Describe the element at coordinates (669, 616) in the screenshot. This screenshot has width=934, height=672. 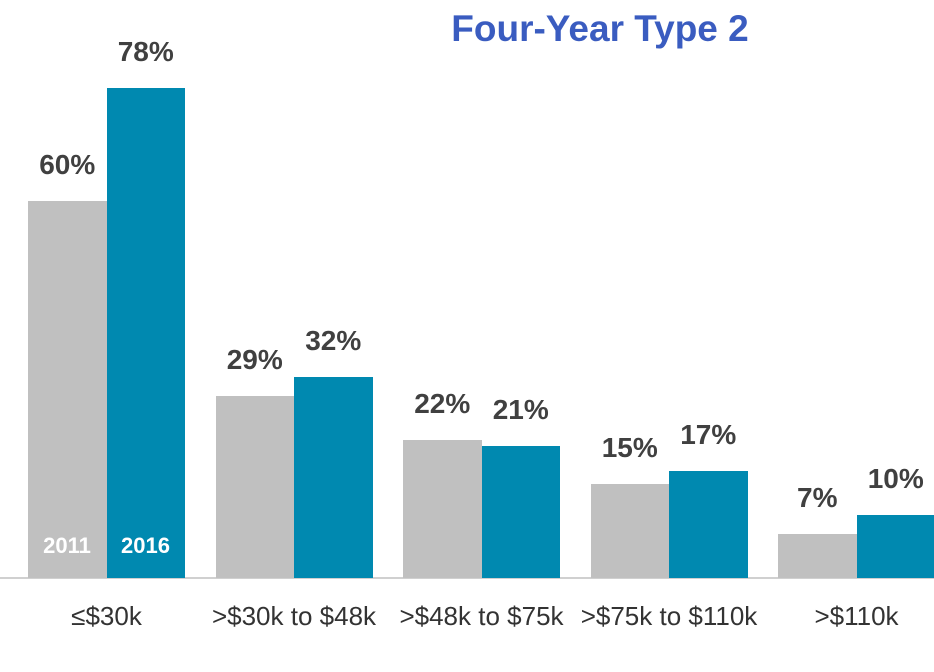
I see `category-label: >$75k to $110k` at that location.